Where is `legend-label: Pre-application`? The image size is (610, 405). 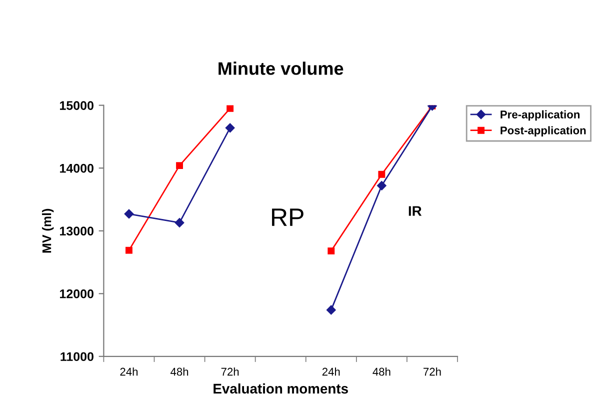 legend-label: Pre-application is located at coordinates (540, 115).